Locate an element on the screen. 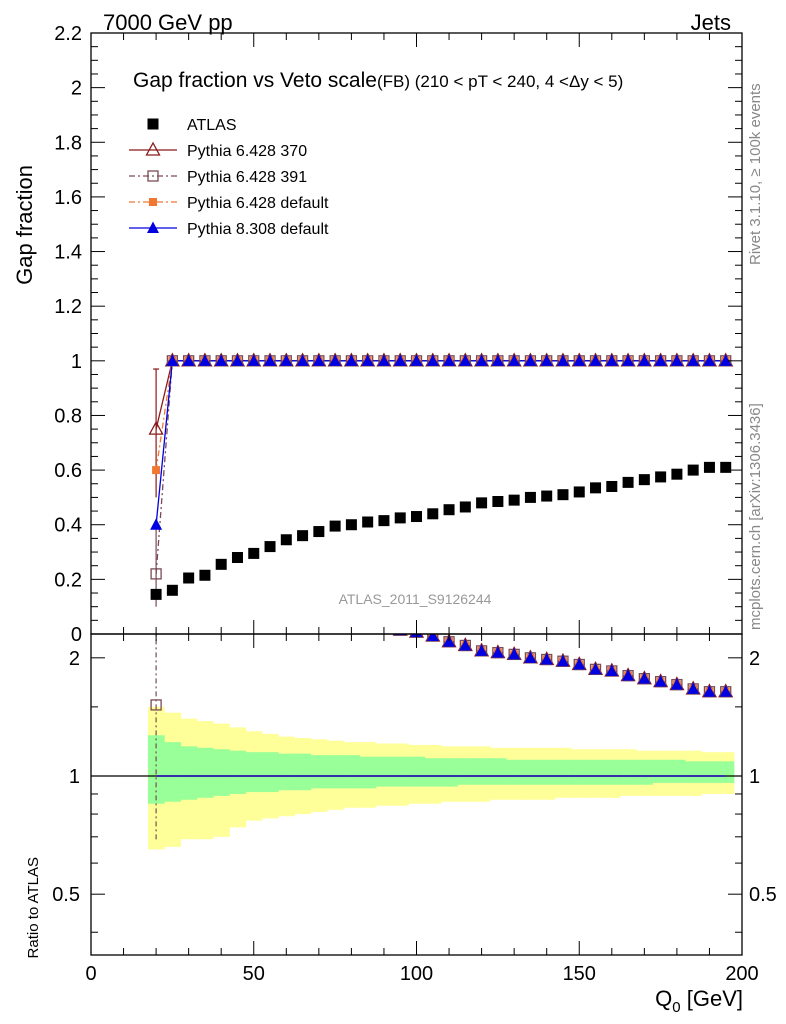 This screenshot has width=786, height=1024. y-axis-title: Gap fraction is located at coordinates (24, 225).